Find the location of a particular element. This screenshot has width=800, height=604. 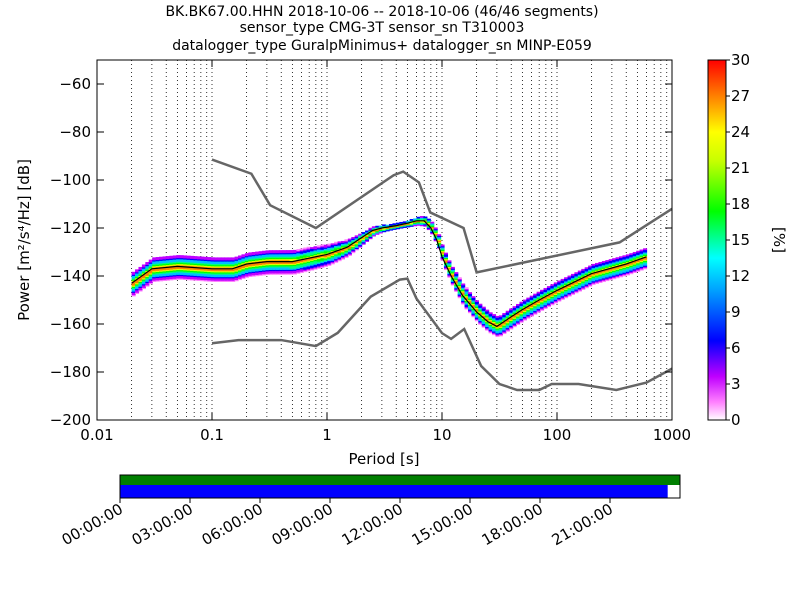

y-tick-label: −120 is located at coordinates (70, 228).